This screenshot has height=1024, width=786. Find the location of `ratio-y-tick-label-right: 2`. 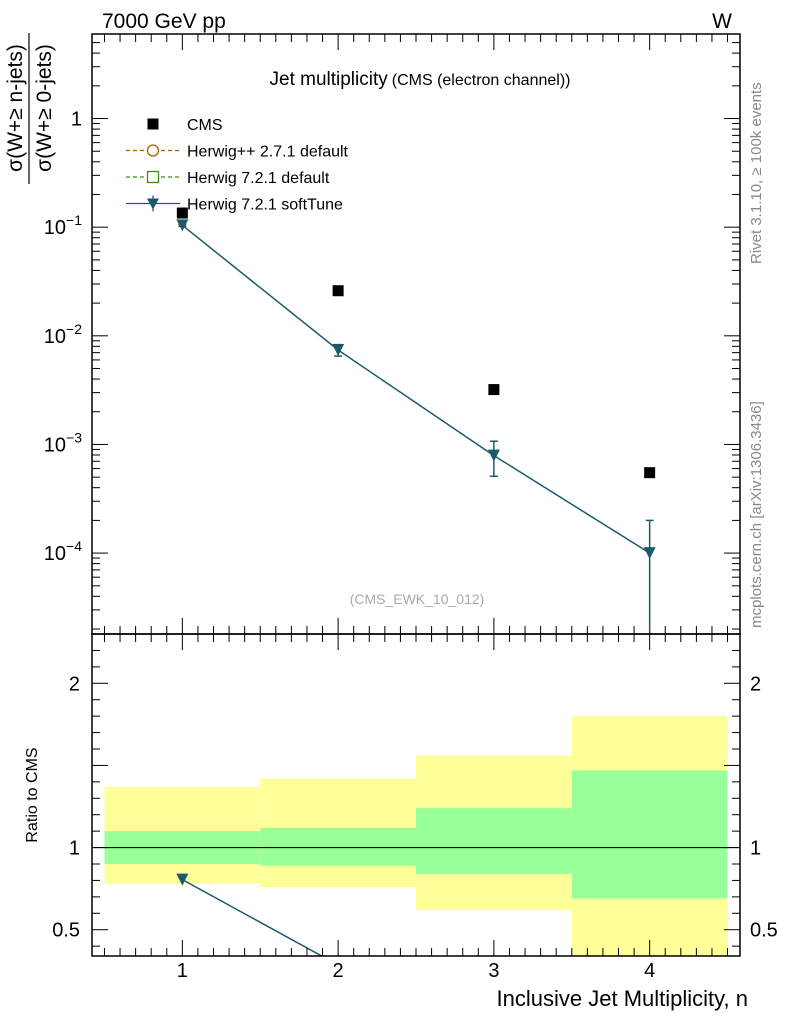

ratio-y-tick-label-right: 2 is located at coordinates (755, 684).